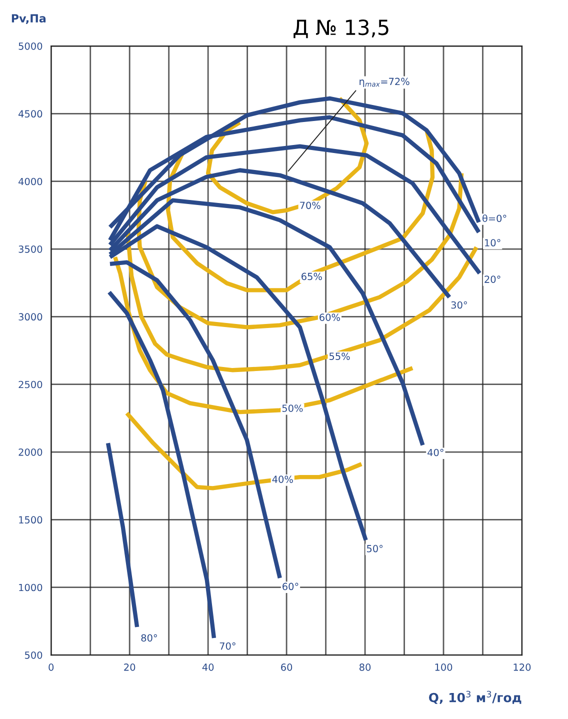 The width and height of the screenshot is (568, 719). Describe the element at coordinates (30, 114) in the screenshot. I see `y-tick-label: 4500` at that location.